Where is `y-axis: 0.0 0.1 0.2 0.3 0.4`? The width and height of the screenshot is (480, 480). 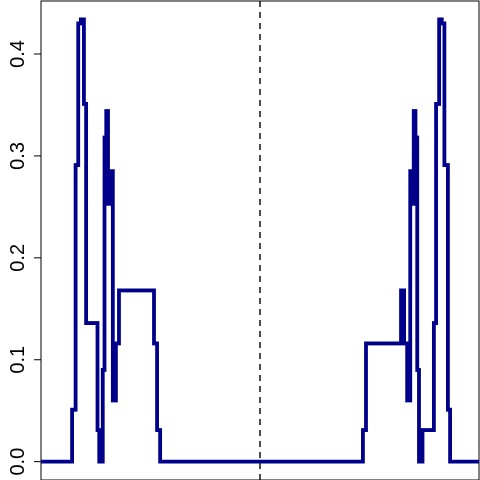 y-axis: 0.0 0.1 0.2 0.3 0.4 is located at coordinates (24, 258).